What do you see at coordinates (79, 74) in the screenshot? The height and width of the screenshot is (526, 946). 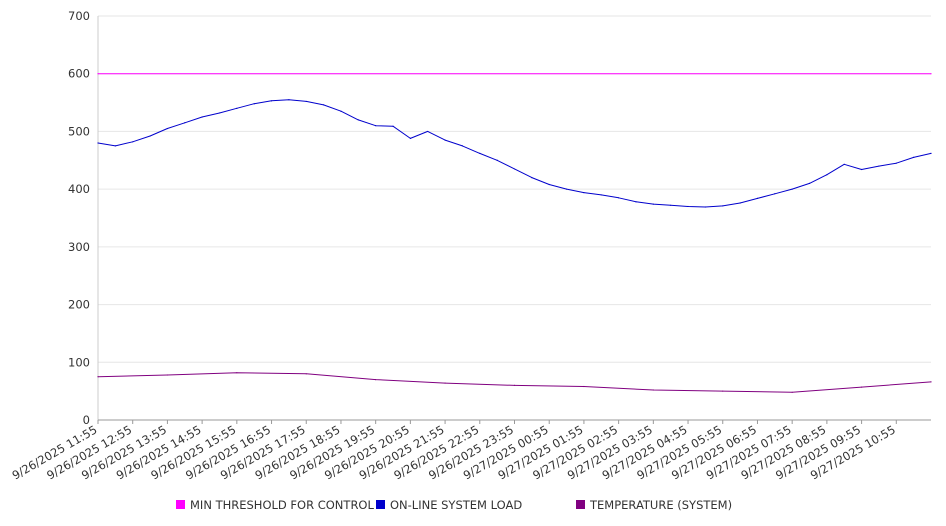 I see `y-tick-label-600: 600` at bounding box center [79, 74].